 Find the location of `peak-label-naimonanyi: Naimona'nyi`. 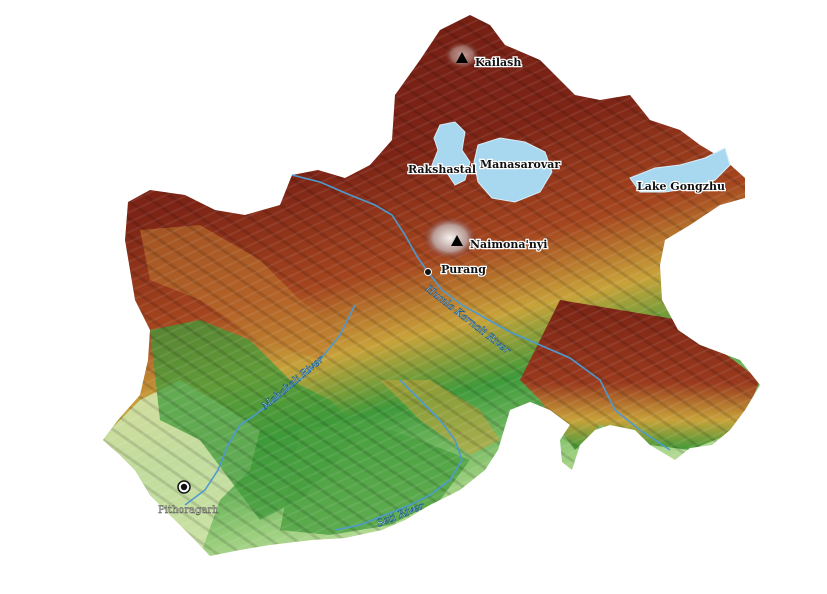

peak-label-naimonanyi: Naimona'nyi is located at coordinates (508, 244).